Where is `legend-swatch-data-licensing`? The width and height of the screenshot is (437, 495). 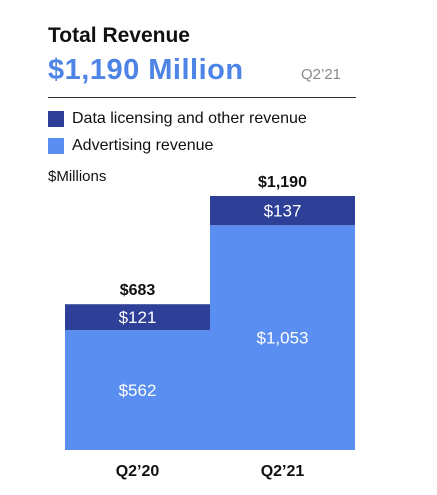 legend-swatch-data-licensing is located at coordinates (56, 119).